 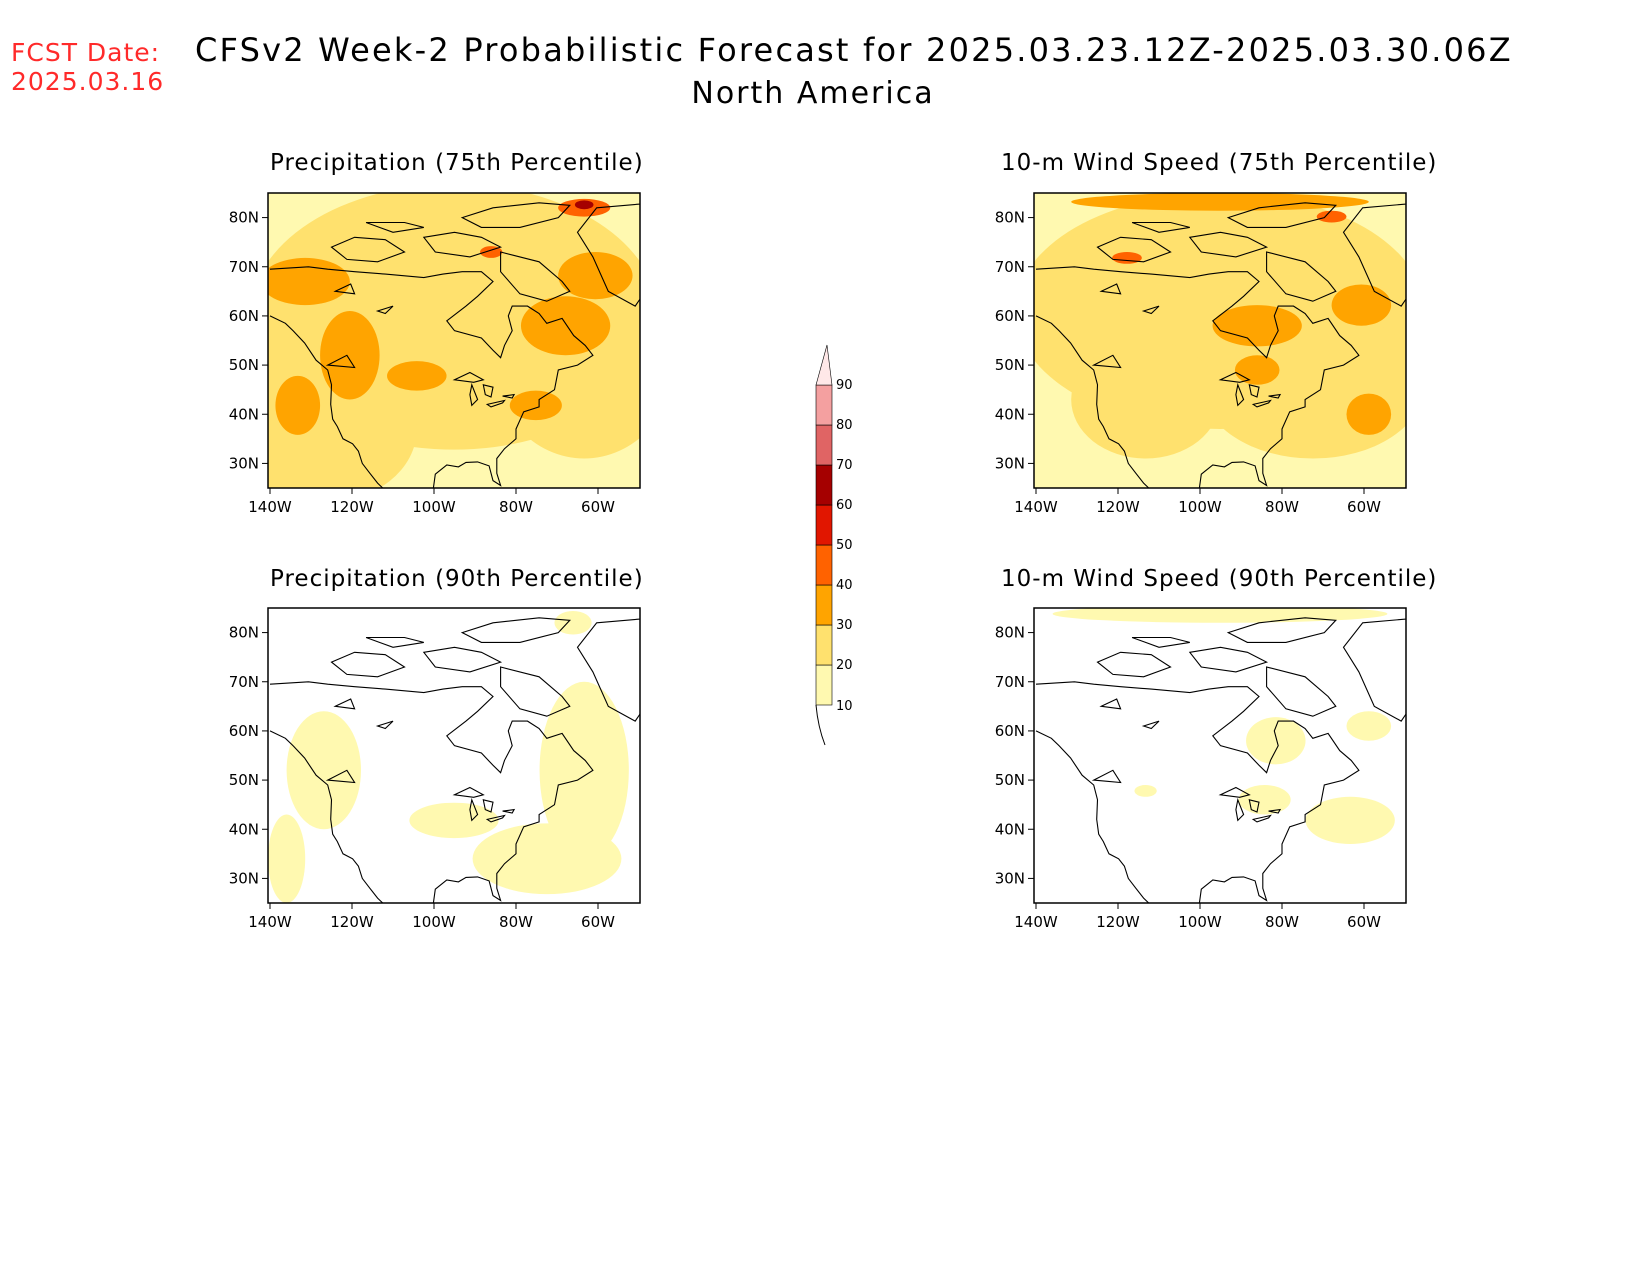 I want to click on panel-title-precip-75: Precipitation (75th Percentile), so click(x=457, y=163).